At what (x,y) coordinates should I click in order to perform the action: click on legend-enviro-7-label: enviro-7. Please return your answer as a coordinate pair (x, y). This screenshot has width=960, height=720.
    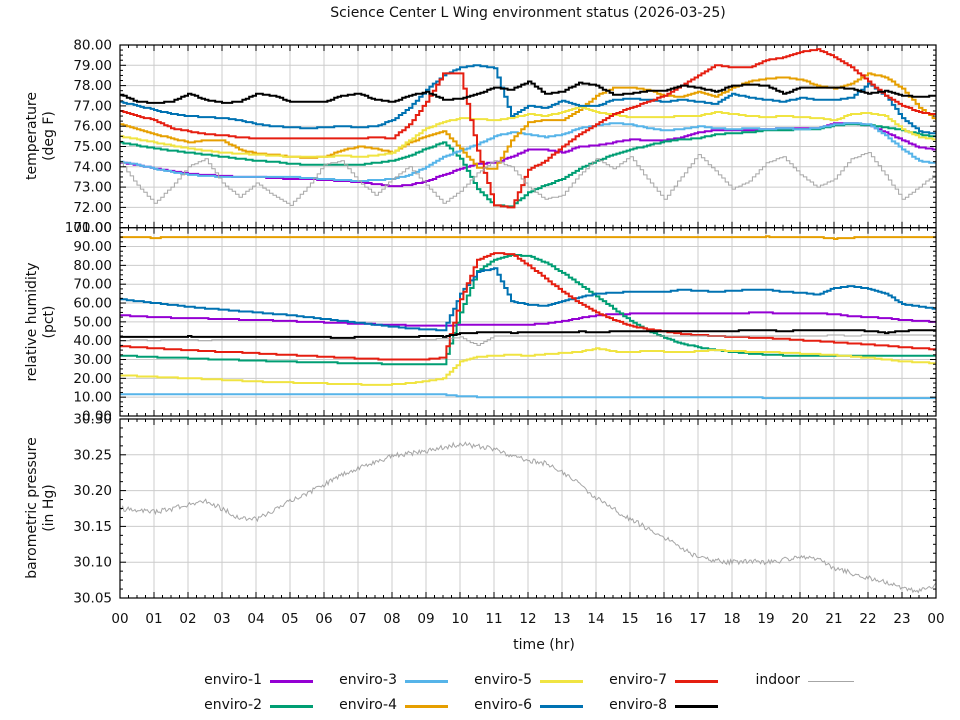
    Looking at the image, I should click on (638, 680).